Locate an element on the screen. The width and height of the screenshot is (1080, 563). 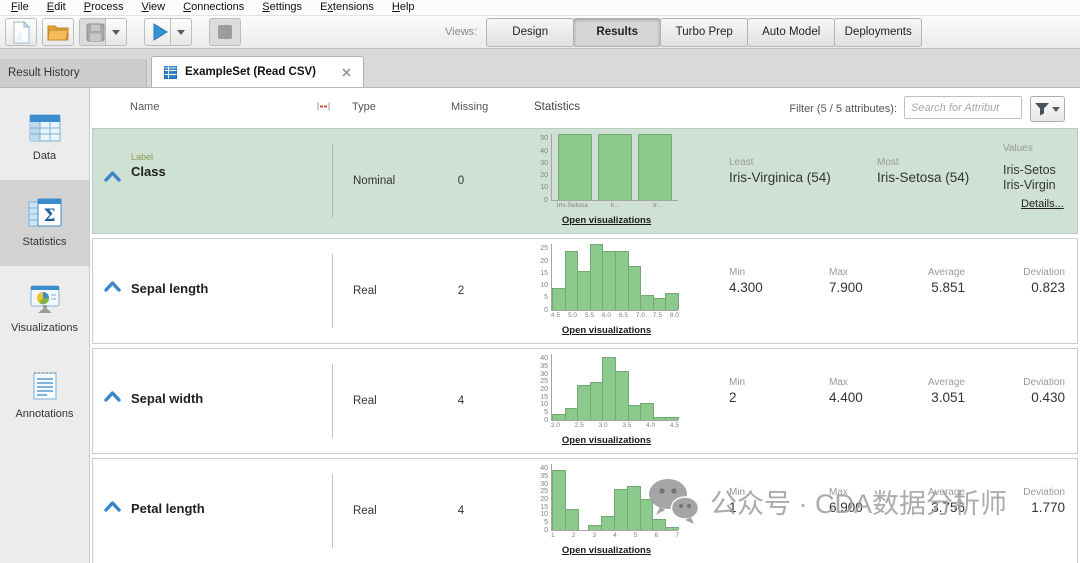
views-label: Views: is located at coordinates (461, 32).